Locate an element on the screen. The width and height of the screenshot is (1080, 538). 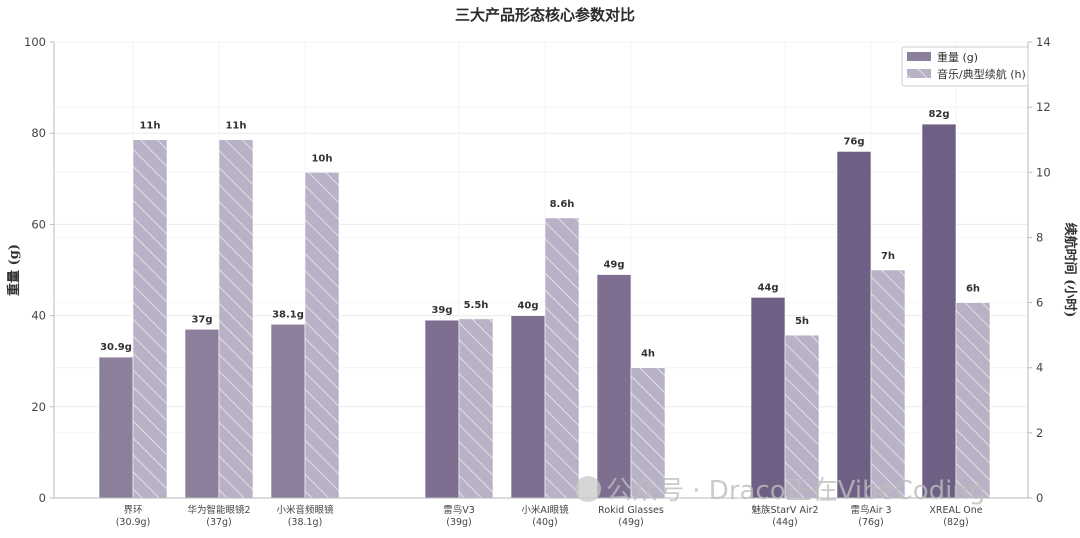
data-label-battery: 7h is located at coordinates (888, 256).